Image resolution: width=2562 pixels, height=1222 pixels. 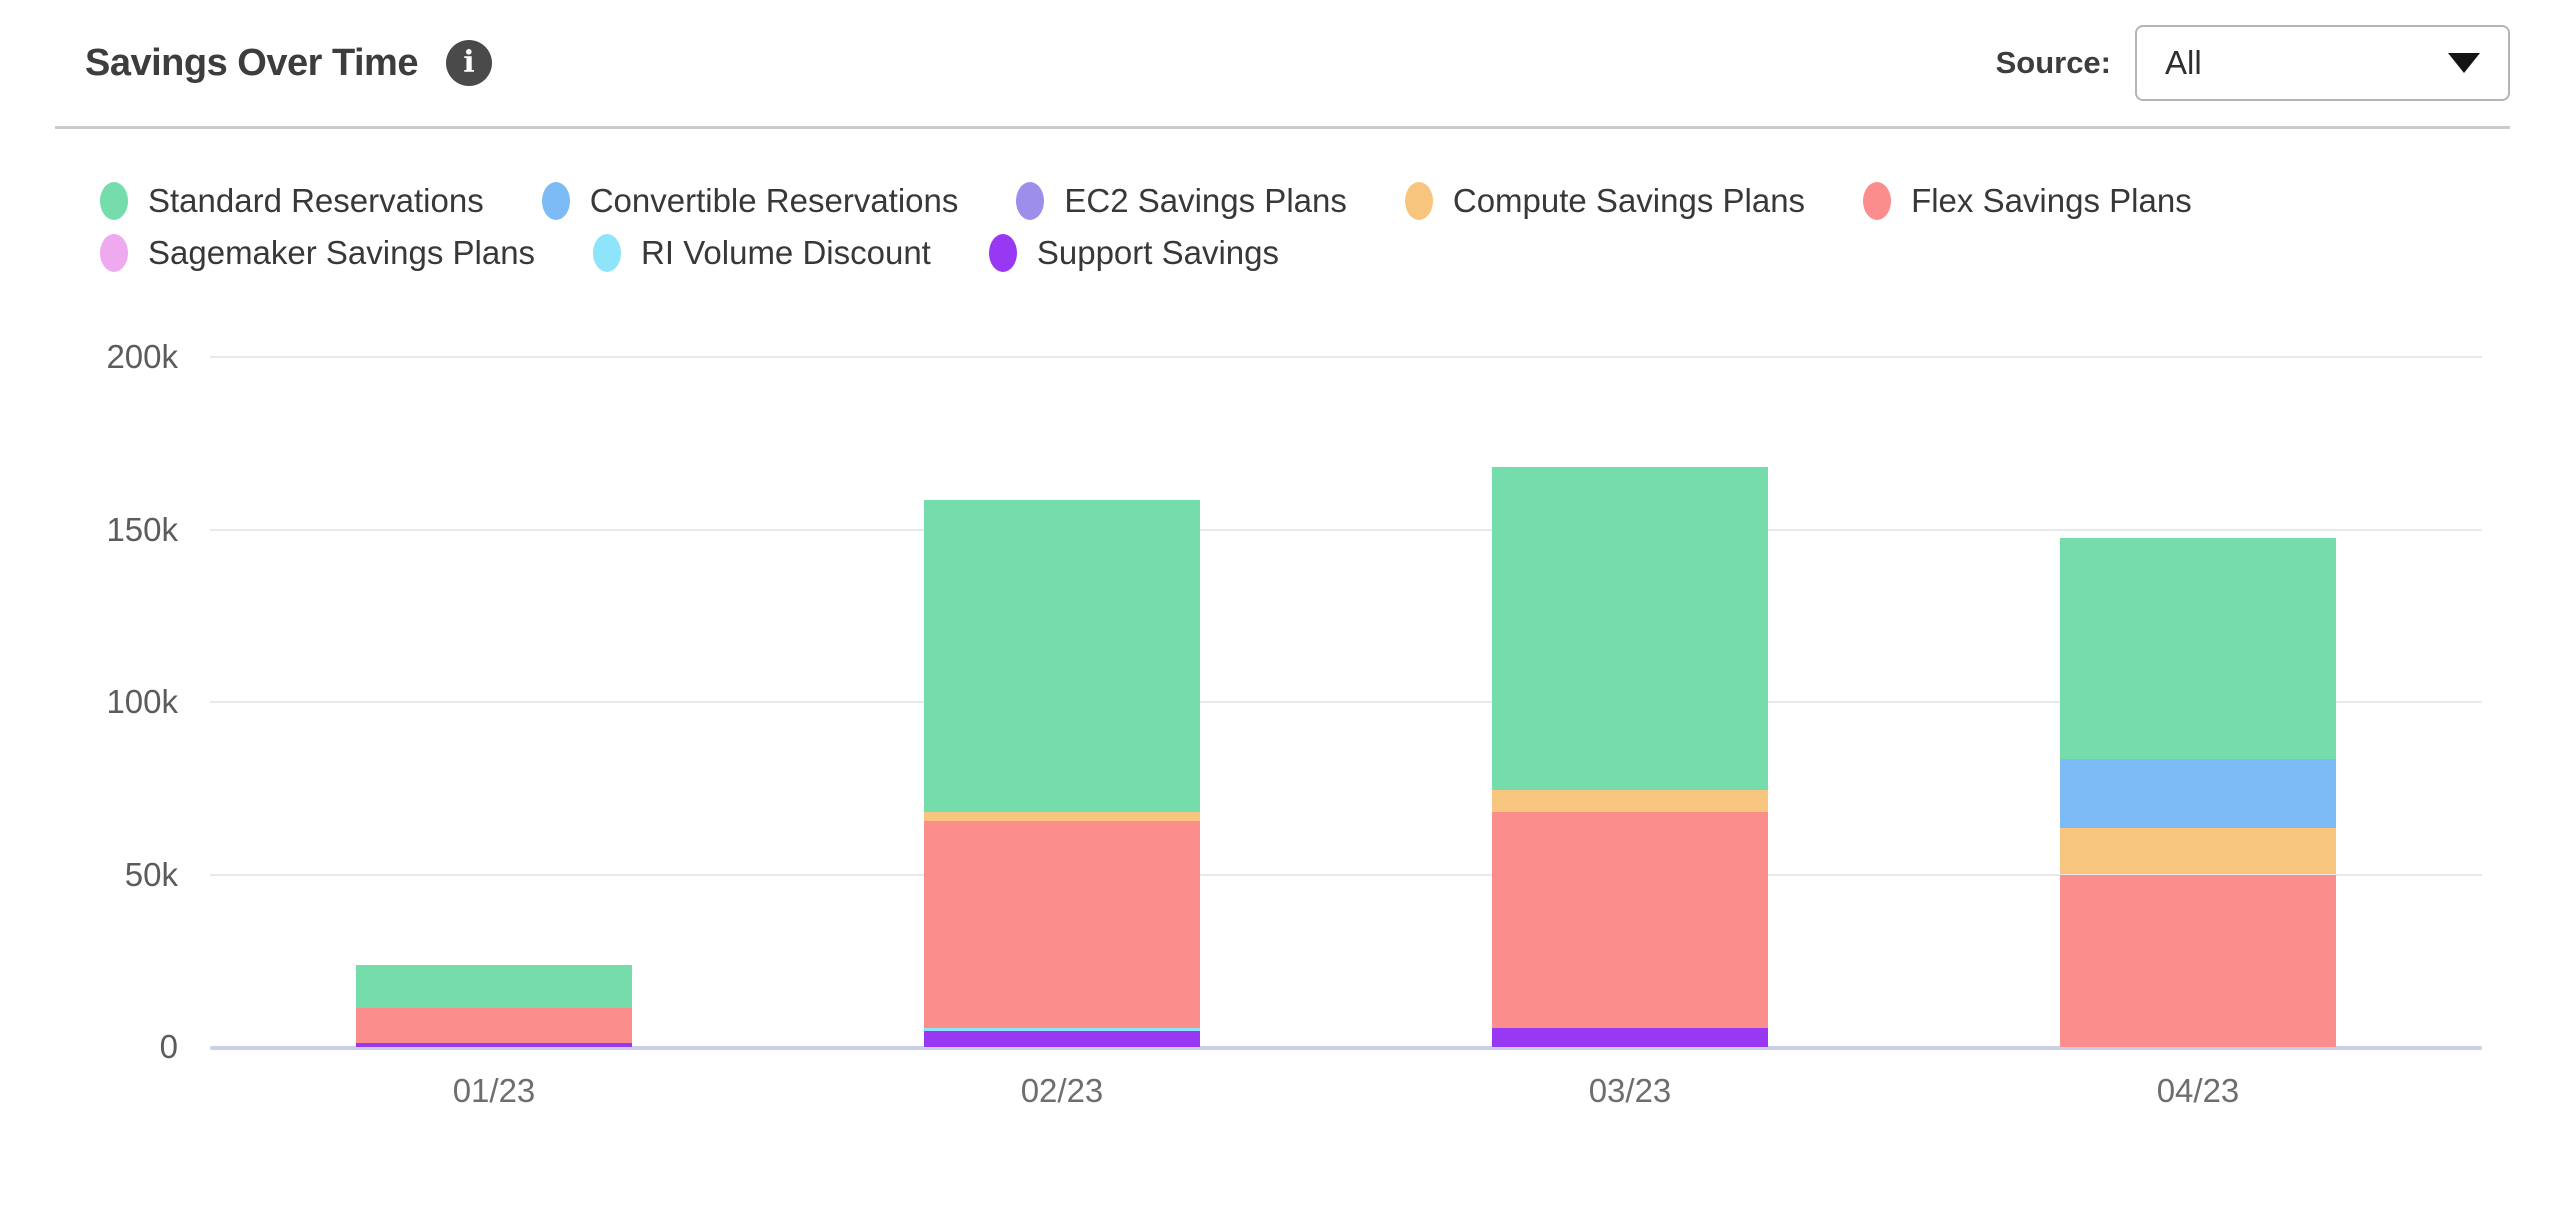 I want to click on x-axis-label: 02/23, so click(x=1062, y=1090).